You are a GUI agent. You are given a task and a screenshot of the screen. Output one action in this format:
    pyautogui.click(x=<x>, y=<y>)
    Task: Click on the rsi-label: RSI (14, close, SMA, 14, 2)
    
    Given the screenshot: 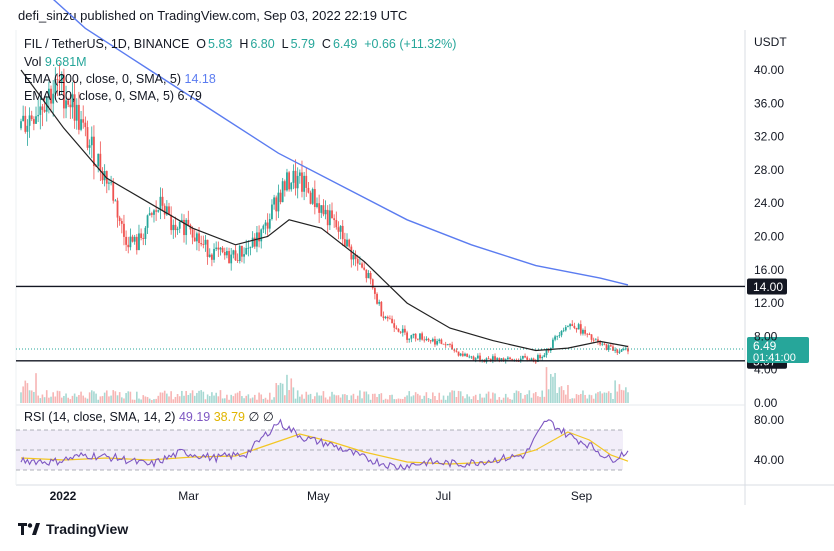 What is the action you would take?
    pyautogui.click(x=100, y=417)
    